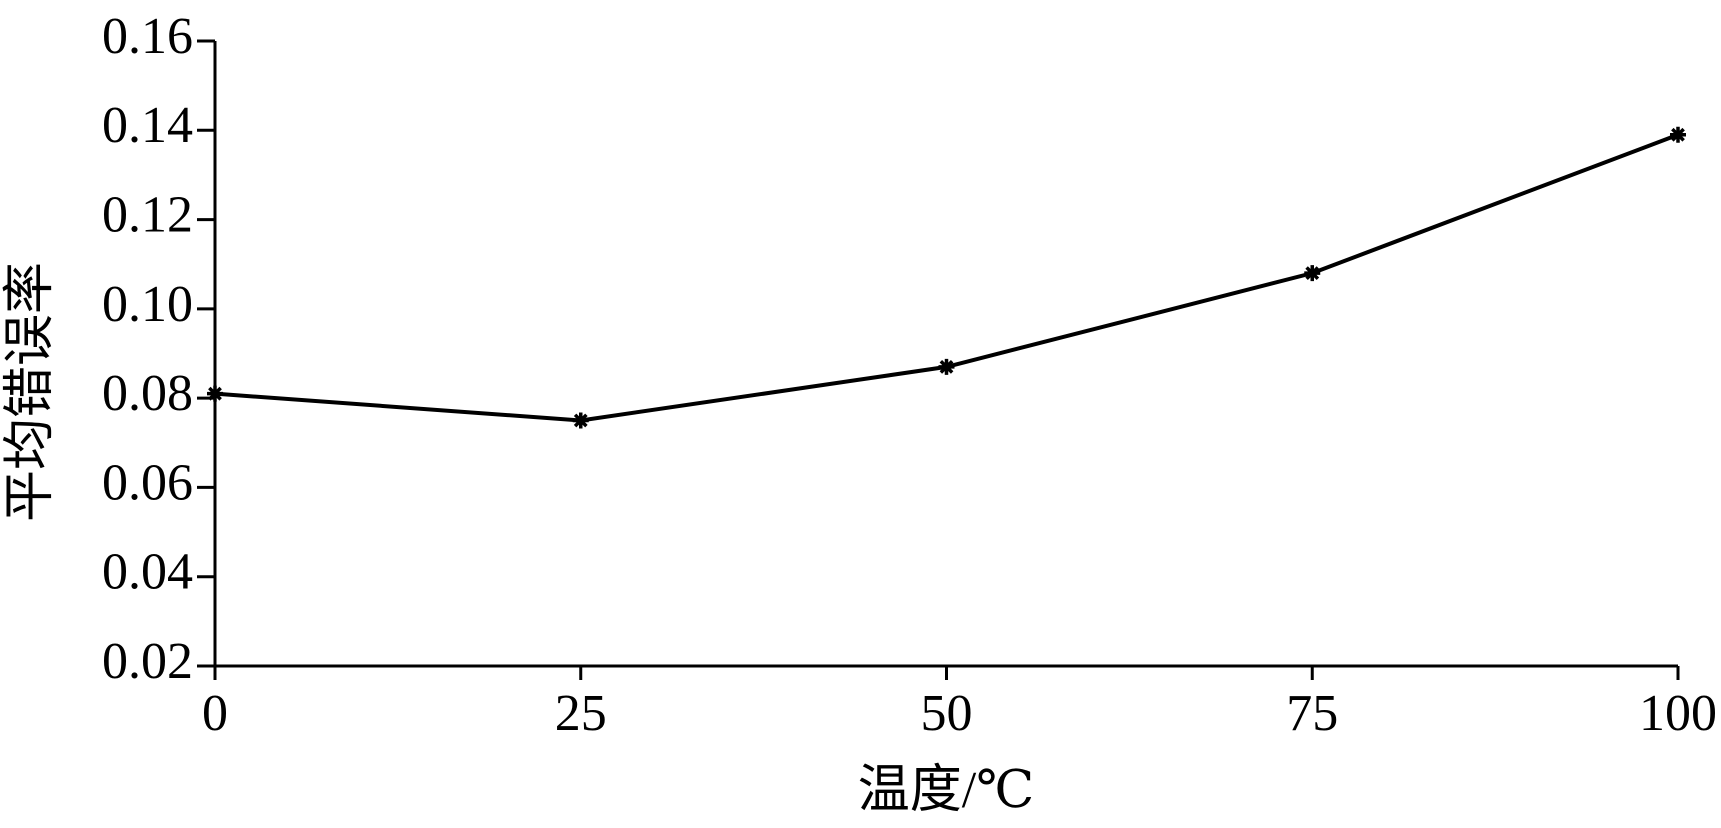 The height and width of the screenshot is (828, 1721). What do you see at coordinates (147, 304) in the screenshot?
I see `y-tick-label: 0.10` at bounding box center [147, 304].